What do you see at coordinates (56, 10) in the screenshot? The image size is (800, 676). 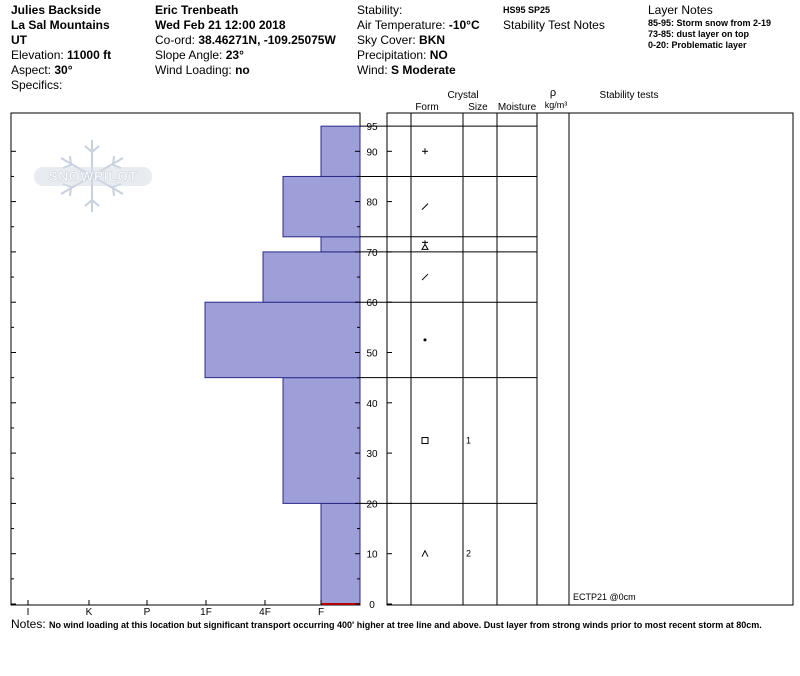 I see `site-name: Julies Backside` at bounding box center [56, 10].